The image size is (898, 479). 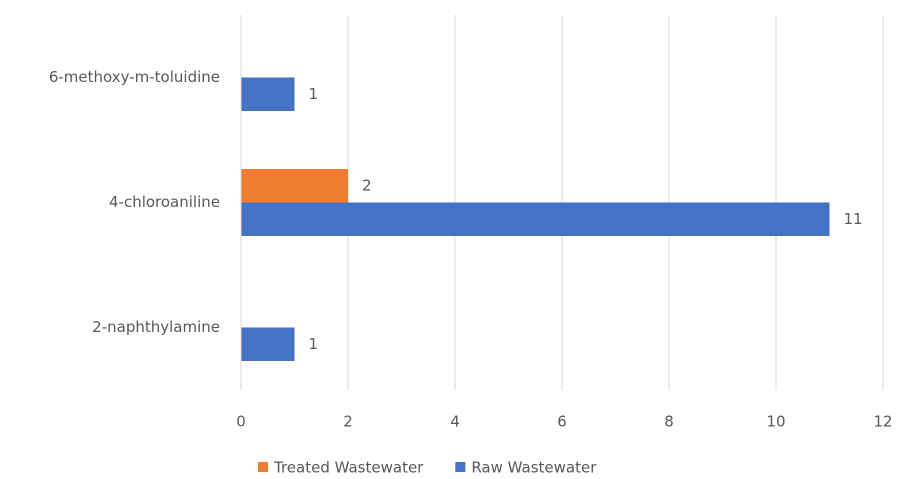 What do you see at coordinates (853, 219) in the screenshot?
I see `data-label: 11` at bounding box center [853, 219].